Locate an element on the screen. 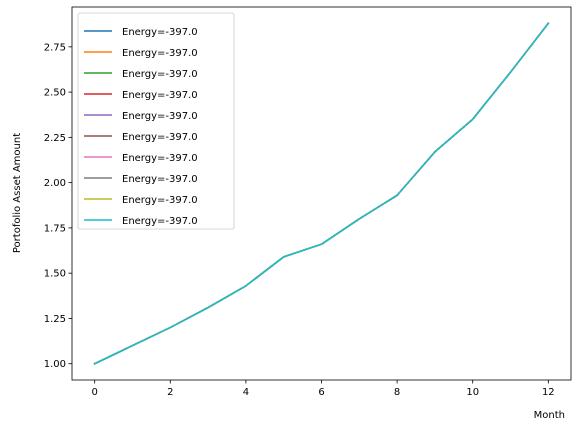 The width and height of the screenshot is (576, 432). legend-label-3: Energy=-397.0 is located at coordinates (160, 74).